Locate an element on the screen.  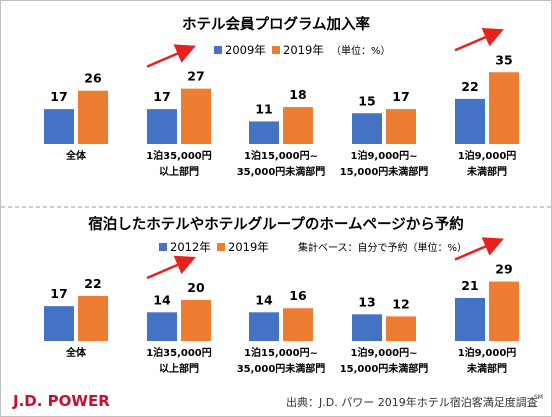
data-label: 12 is located at coordinates (400, 303).